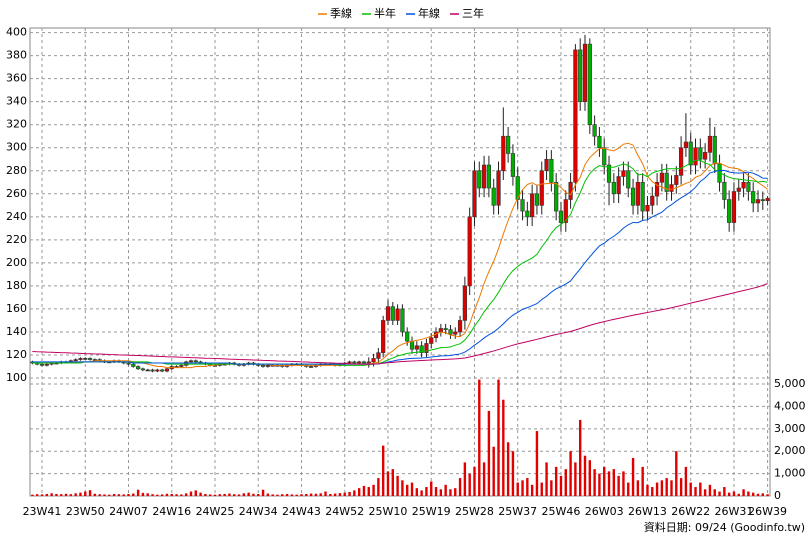 This screenshot has width=808, height=540. What do you see at coordinates (16, 354) in the screenshot?
I see `y-tick-label: 120` at bounding box center [16, 354].